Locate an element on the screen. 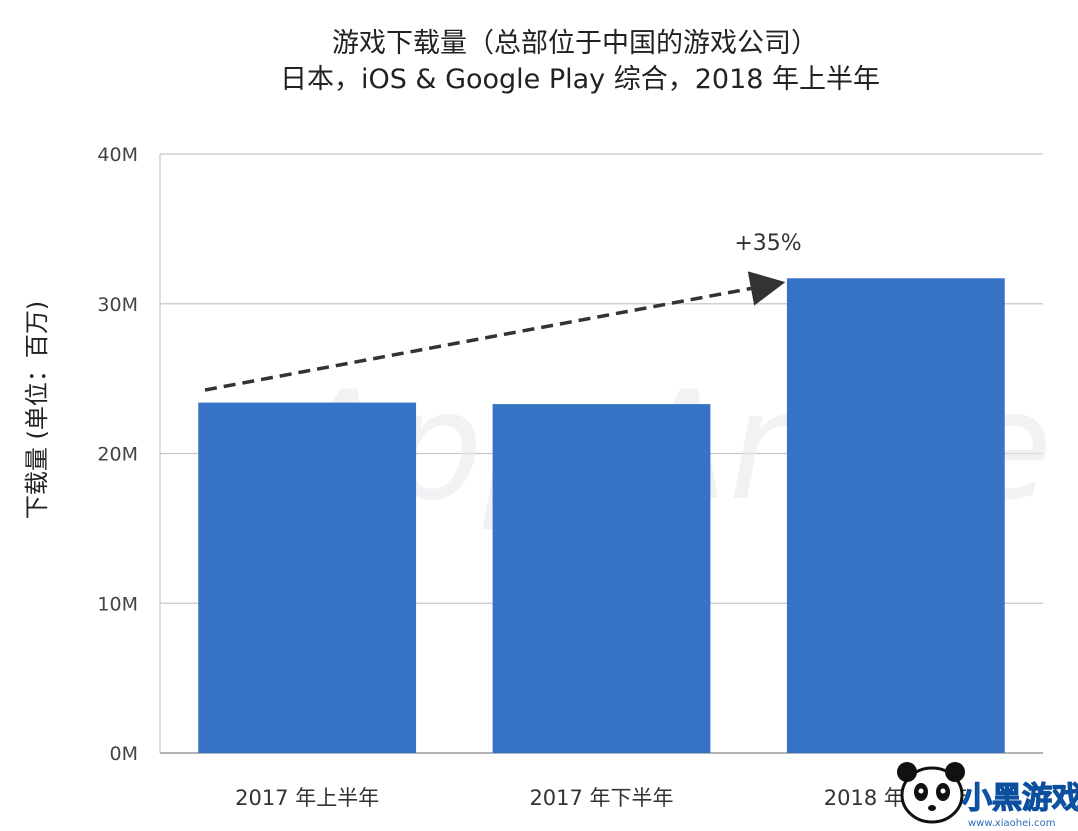 The image size is (1078, 831). logo-text: 小黑游戏 is located at coordinates (1020, 798).